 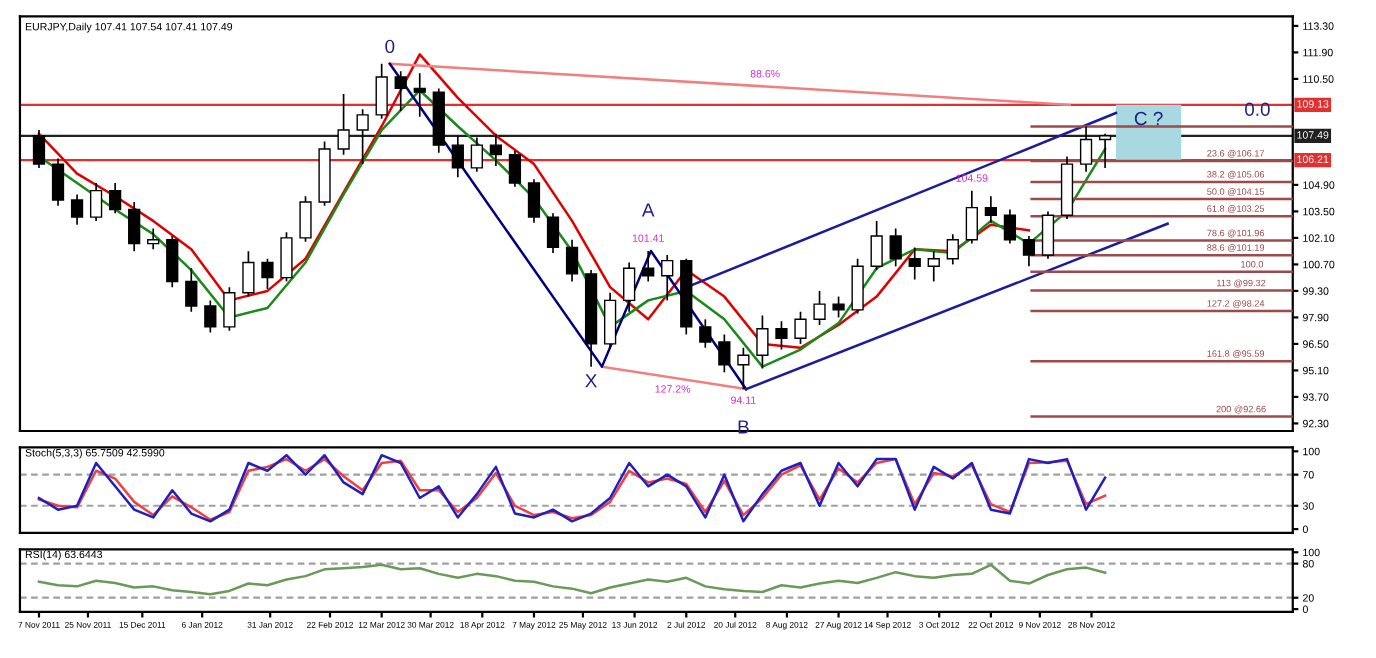 What do you see at coordinates (1148, 118) in the screenshot?
I see `annotation: C ?` at bounding box center [1148, 118].